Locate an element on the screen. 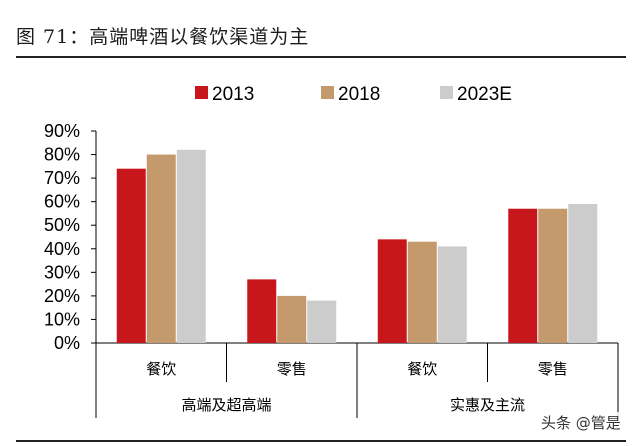  group-label: 高端及超高端 is located at coordinates (226, 405).